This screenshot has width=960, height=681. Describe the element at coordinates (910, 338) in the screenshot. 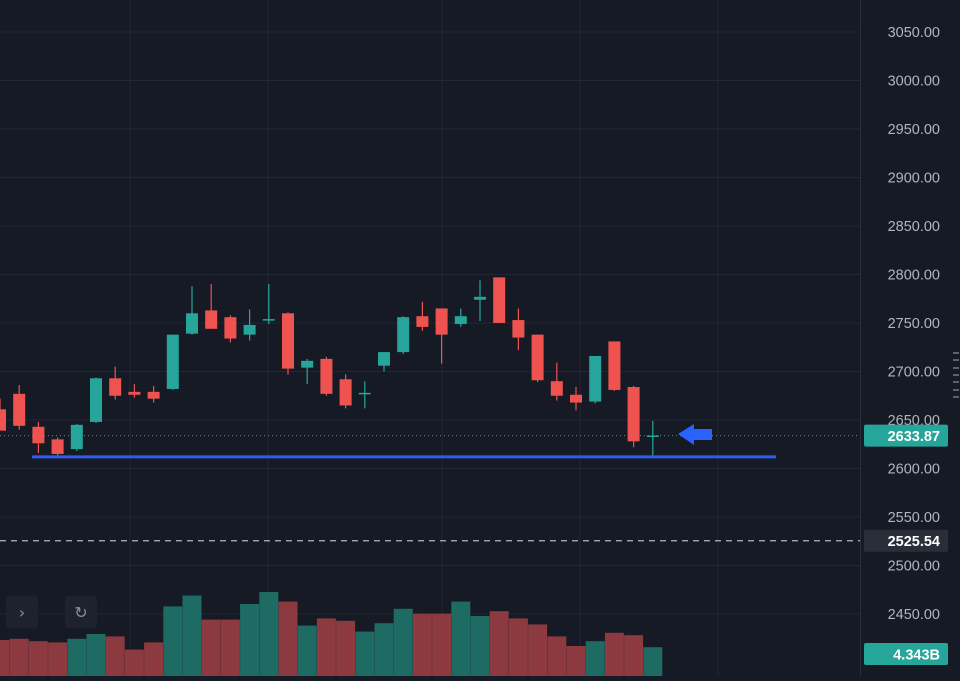

I see `price-axis-background` at that location.